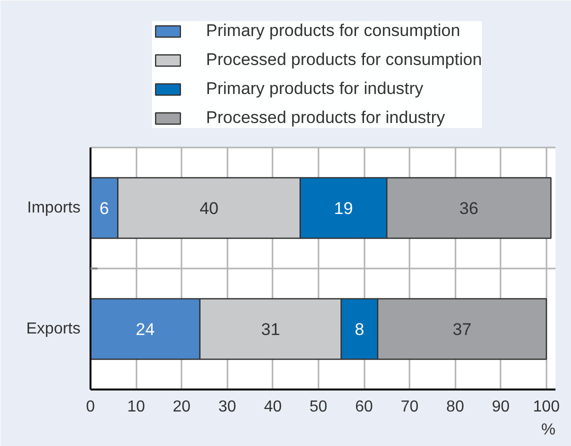 The height and width of the screenshot is (446, 571). Describe the element at coordinates (546, 407) in the screenshot. I see `x-tick-label: 100` at that location.